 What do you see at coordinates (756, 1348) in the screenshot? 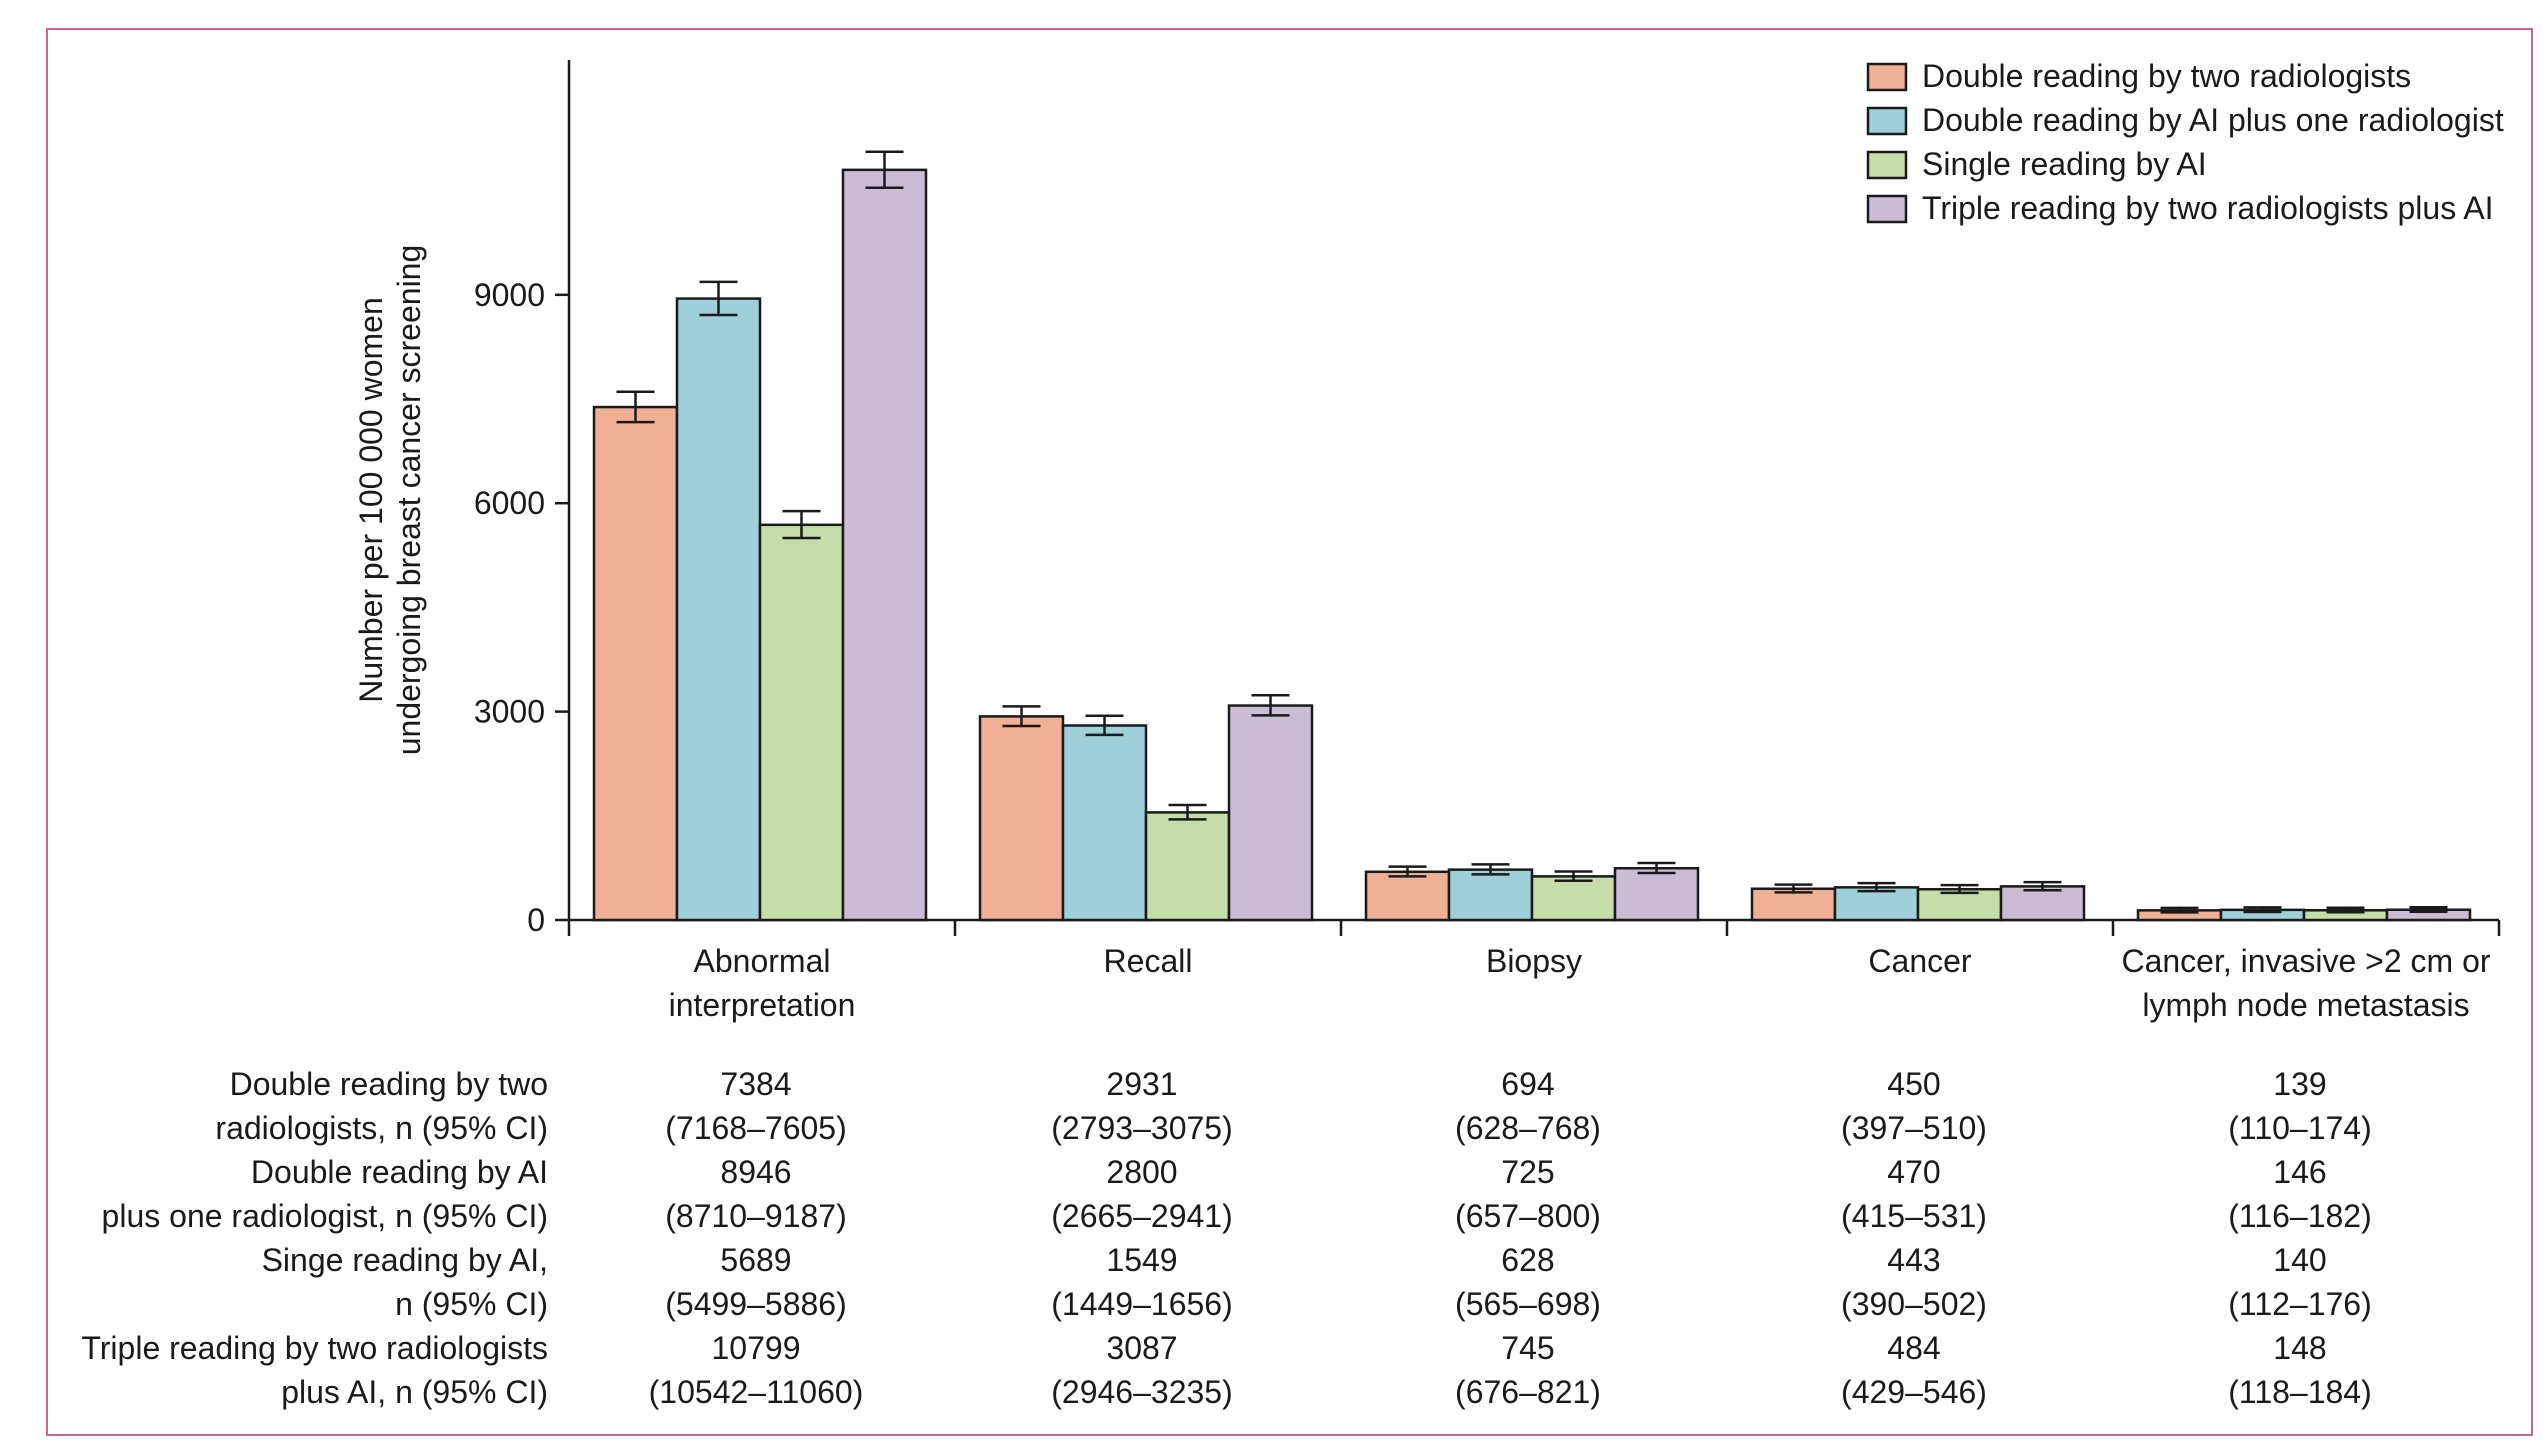
I see `table-cell: 10799` at bounding box center [756, 1348].